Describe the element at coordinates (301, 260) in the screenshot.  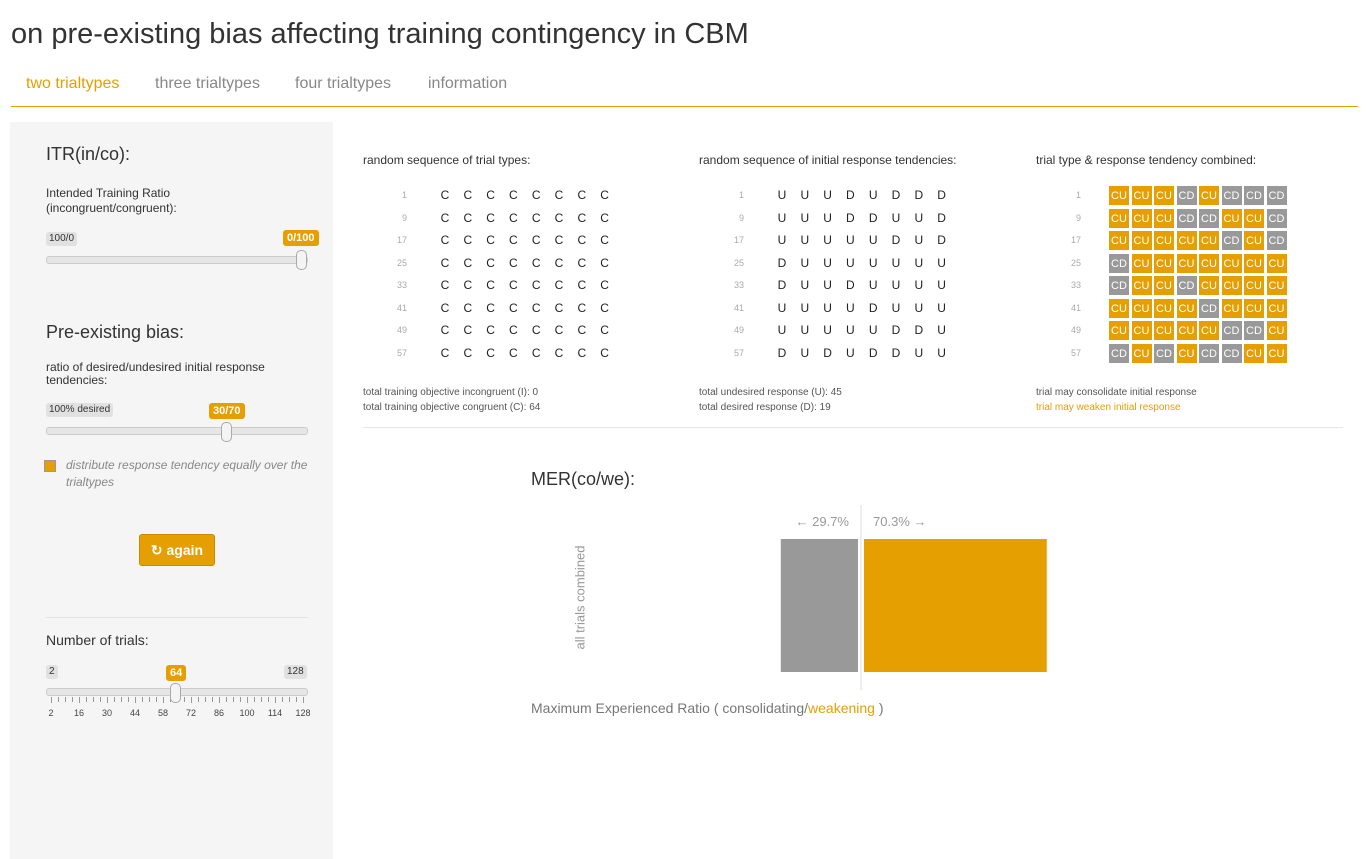
I see `itr-slider-handle` at that location.